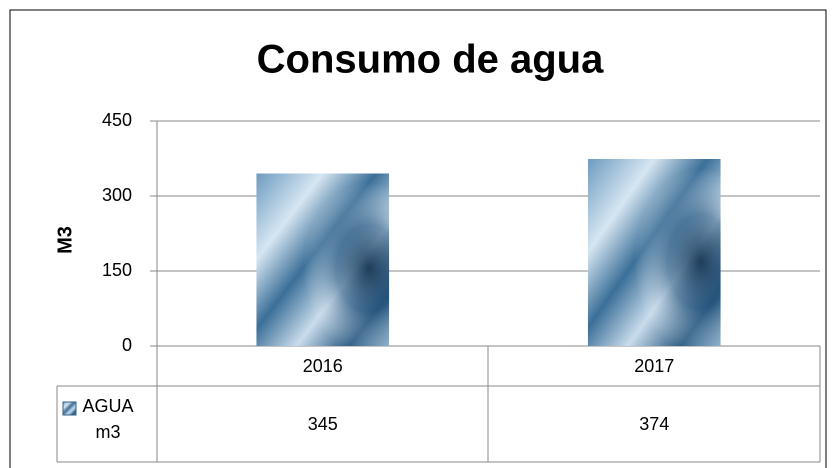  What do you see at coordinates (323, 366) in the screenshot?
I see `x-tick-label: 2016` at bounding box center [323, 366].